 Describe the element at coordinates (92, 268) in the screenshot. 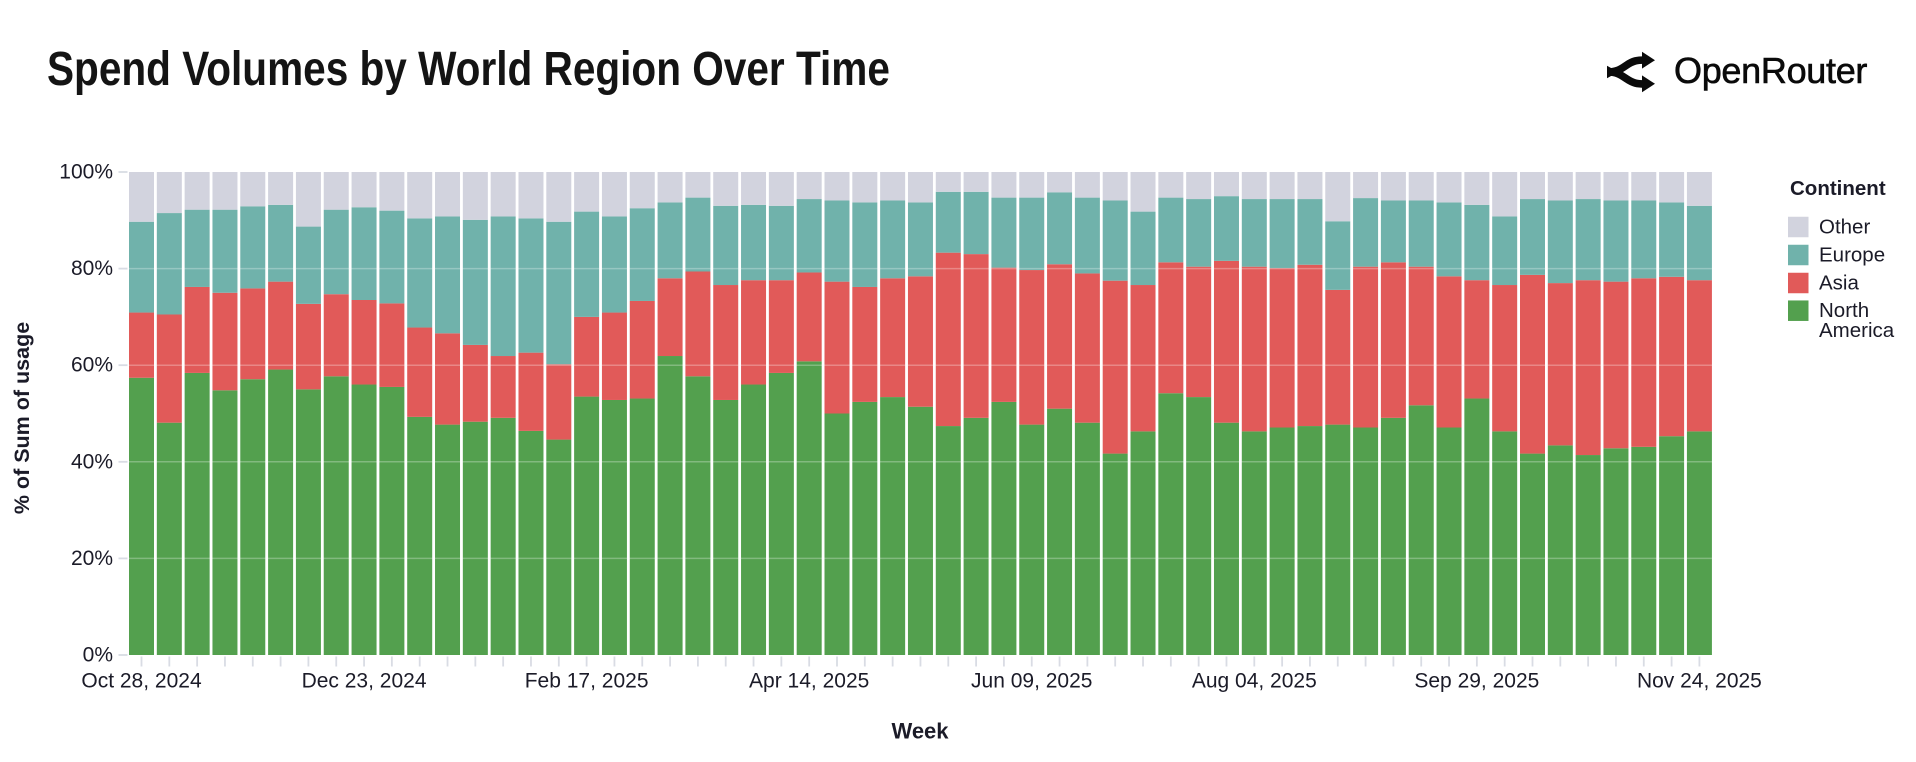

I see `svg-text: 80%` at that location.